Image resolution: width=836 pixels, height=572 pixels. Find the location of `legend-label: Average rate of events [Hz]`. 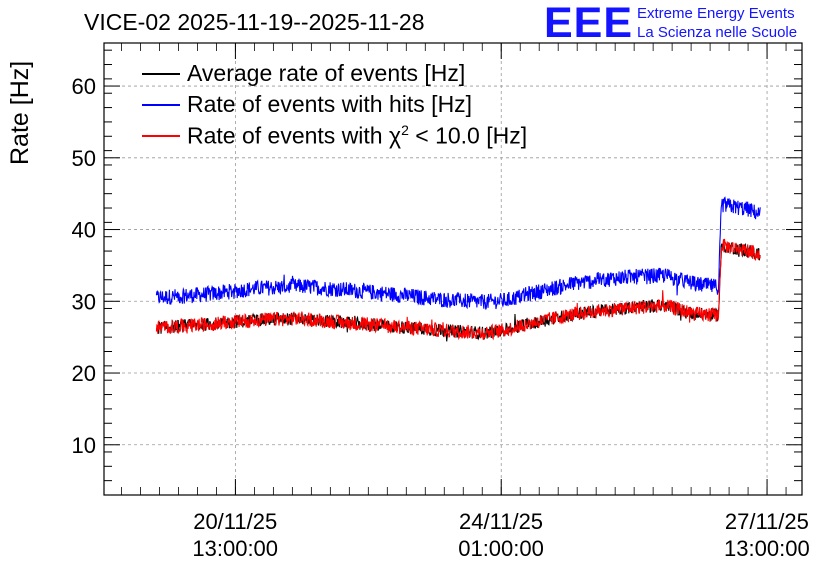

legend-label: Average rate of events [Hz] is located at coordinates (326, 73).